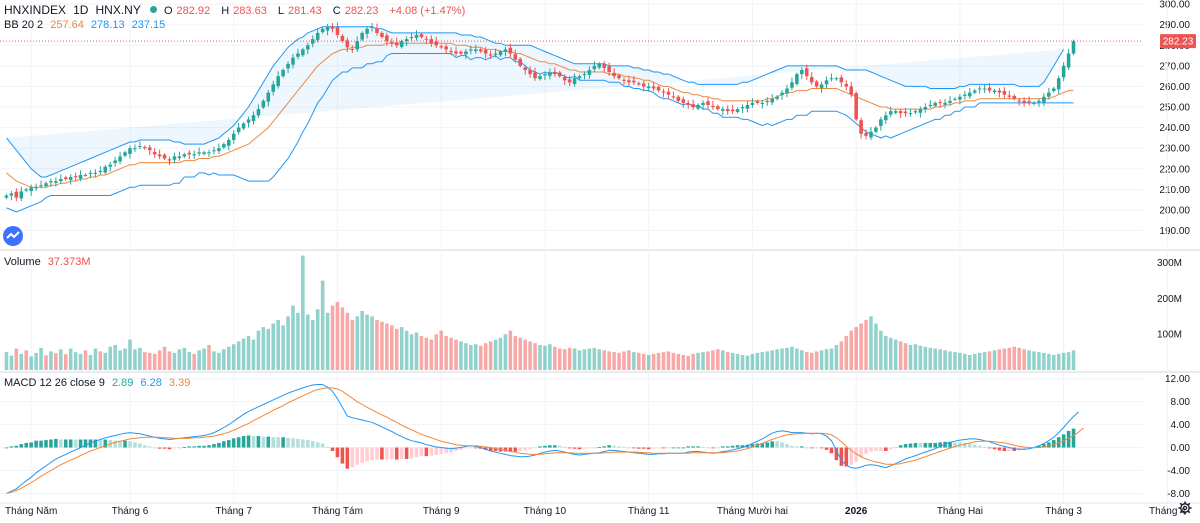 The image size is (1200, 523). What do you see at coordinates (81, 10) in the screenshot?
I see `interval: 1D` at bounding box center [81, 10].